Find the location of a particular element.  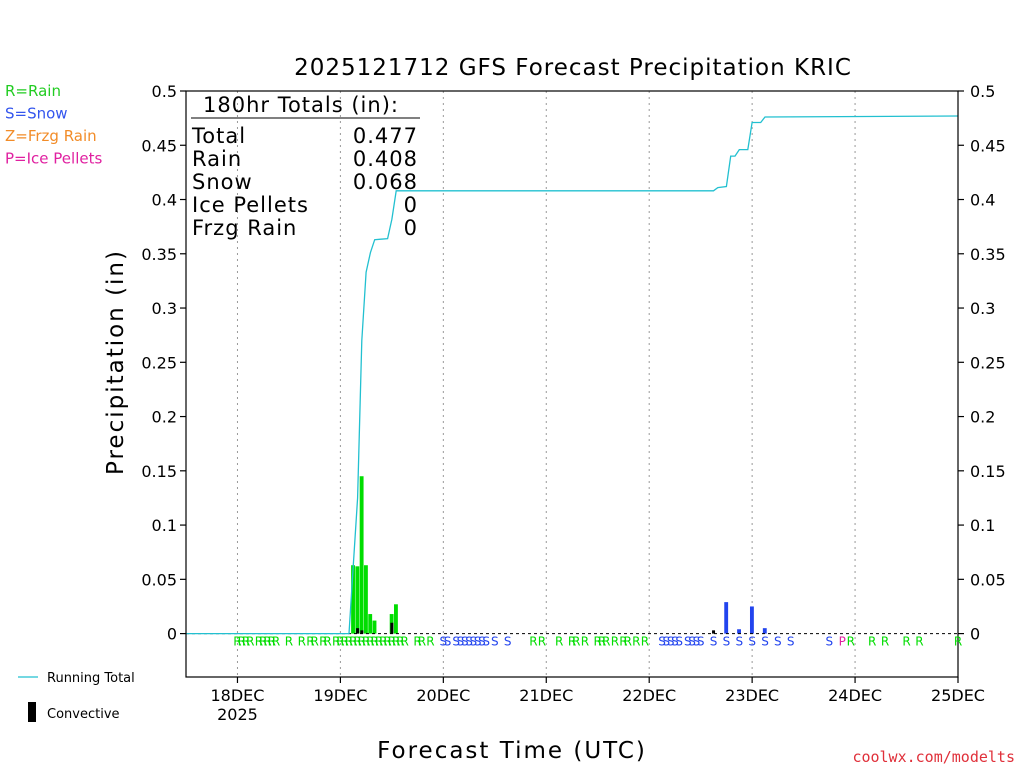

y-tick-label-right: 0.25 is located at coordinates (988, 362).